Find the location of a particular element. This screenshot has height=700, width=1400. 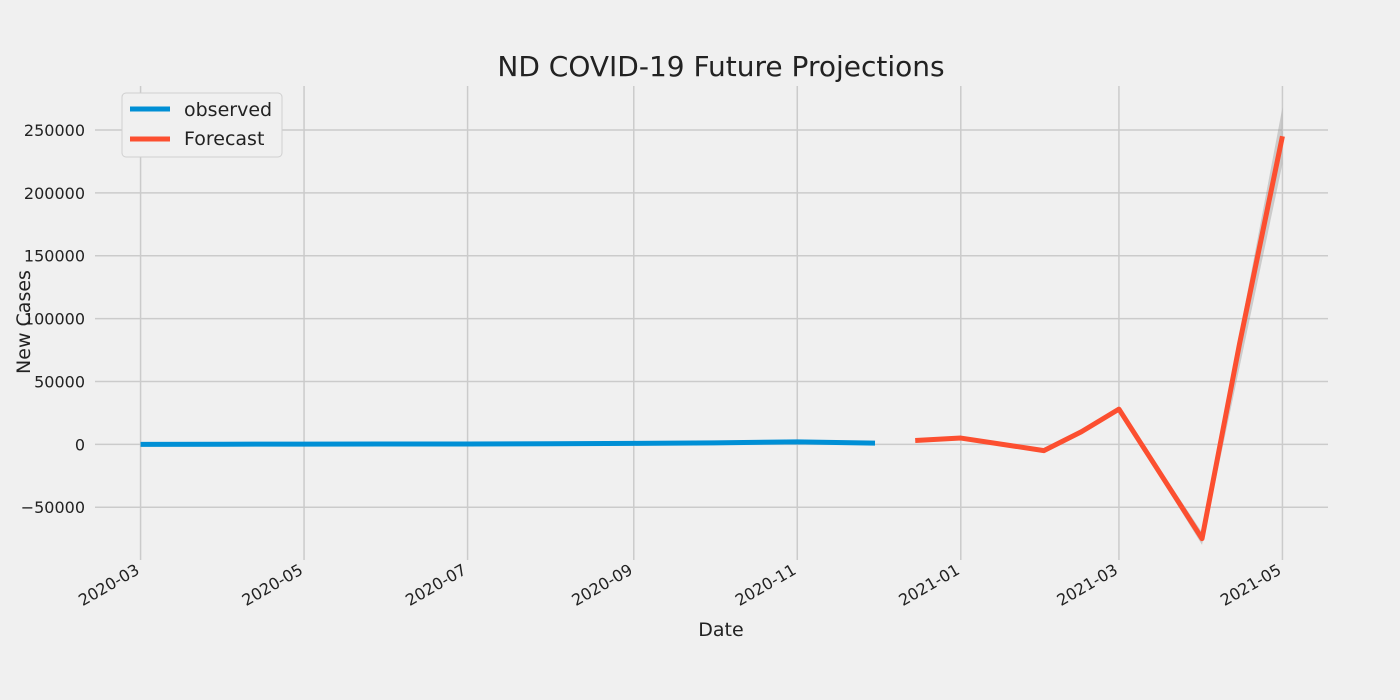

x-tick-label: 2020-03 is located at coordinates (108, 585).